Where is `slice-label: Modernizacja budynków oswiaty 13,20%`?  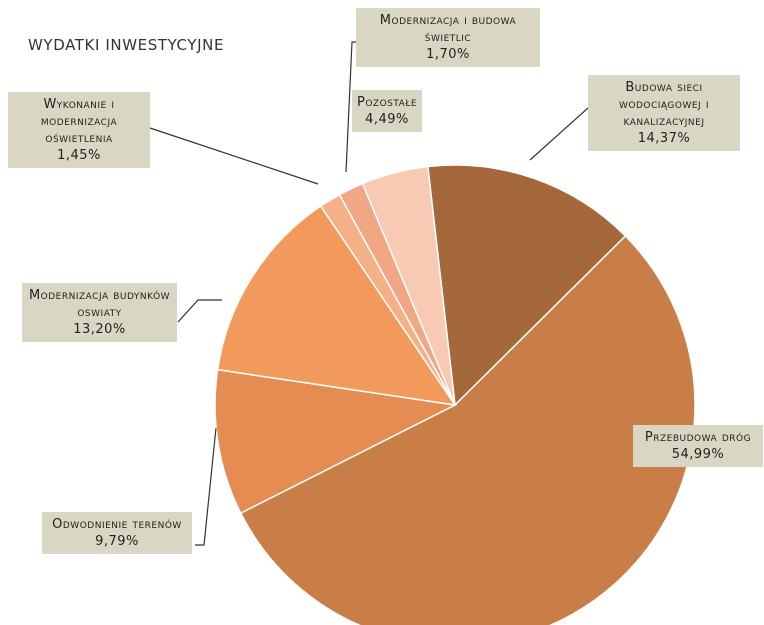 slice-label: Modernizacja budynków oswiaty 13,20% is located at coordinates (99, 312).